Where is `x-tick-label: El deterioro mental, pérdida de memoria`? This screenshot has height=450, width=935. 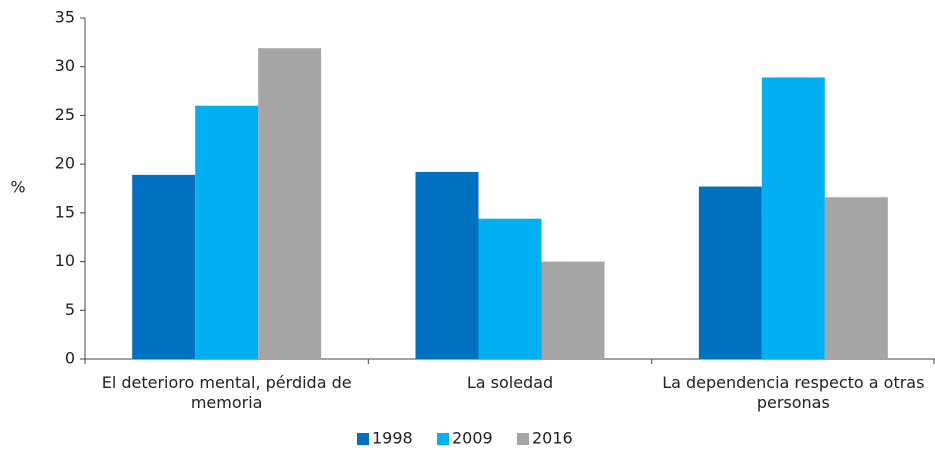
x-tick-label: El deterioro mental, pérdida de memoria is located at coordinates (226, 392).